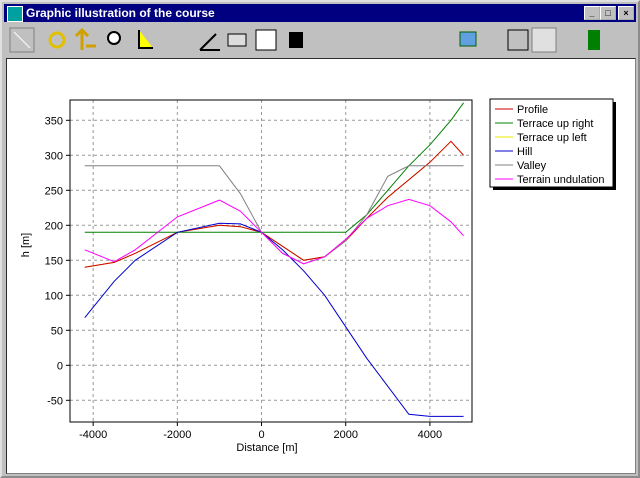 This screenshot has width=640, height=478. What do you see at coordinates (552, 138) in the screenshot?
I see `legend-label: Terrace up left` at bounding box center [552, 138].